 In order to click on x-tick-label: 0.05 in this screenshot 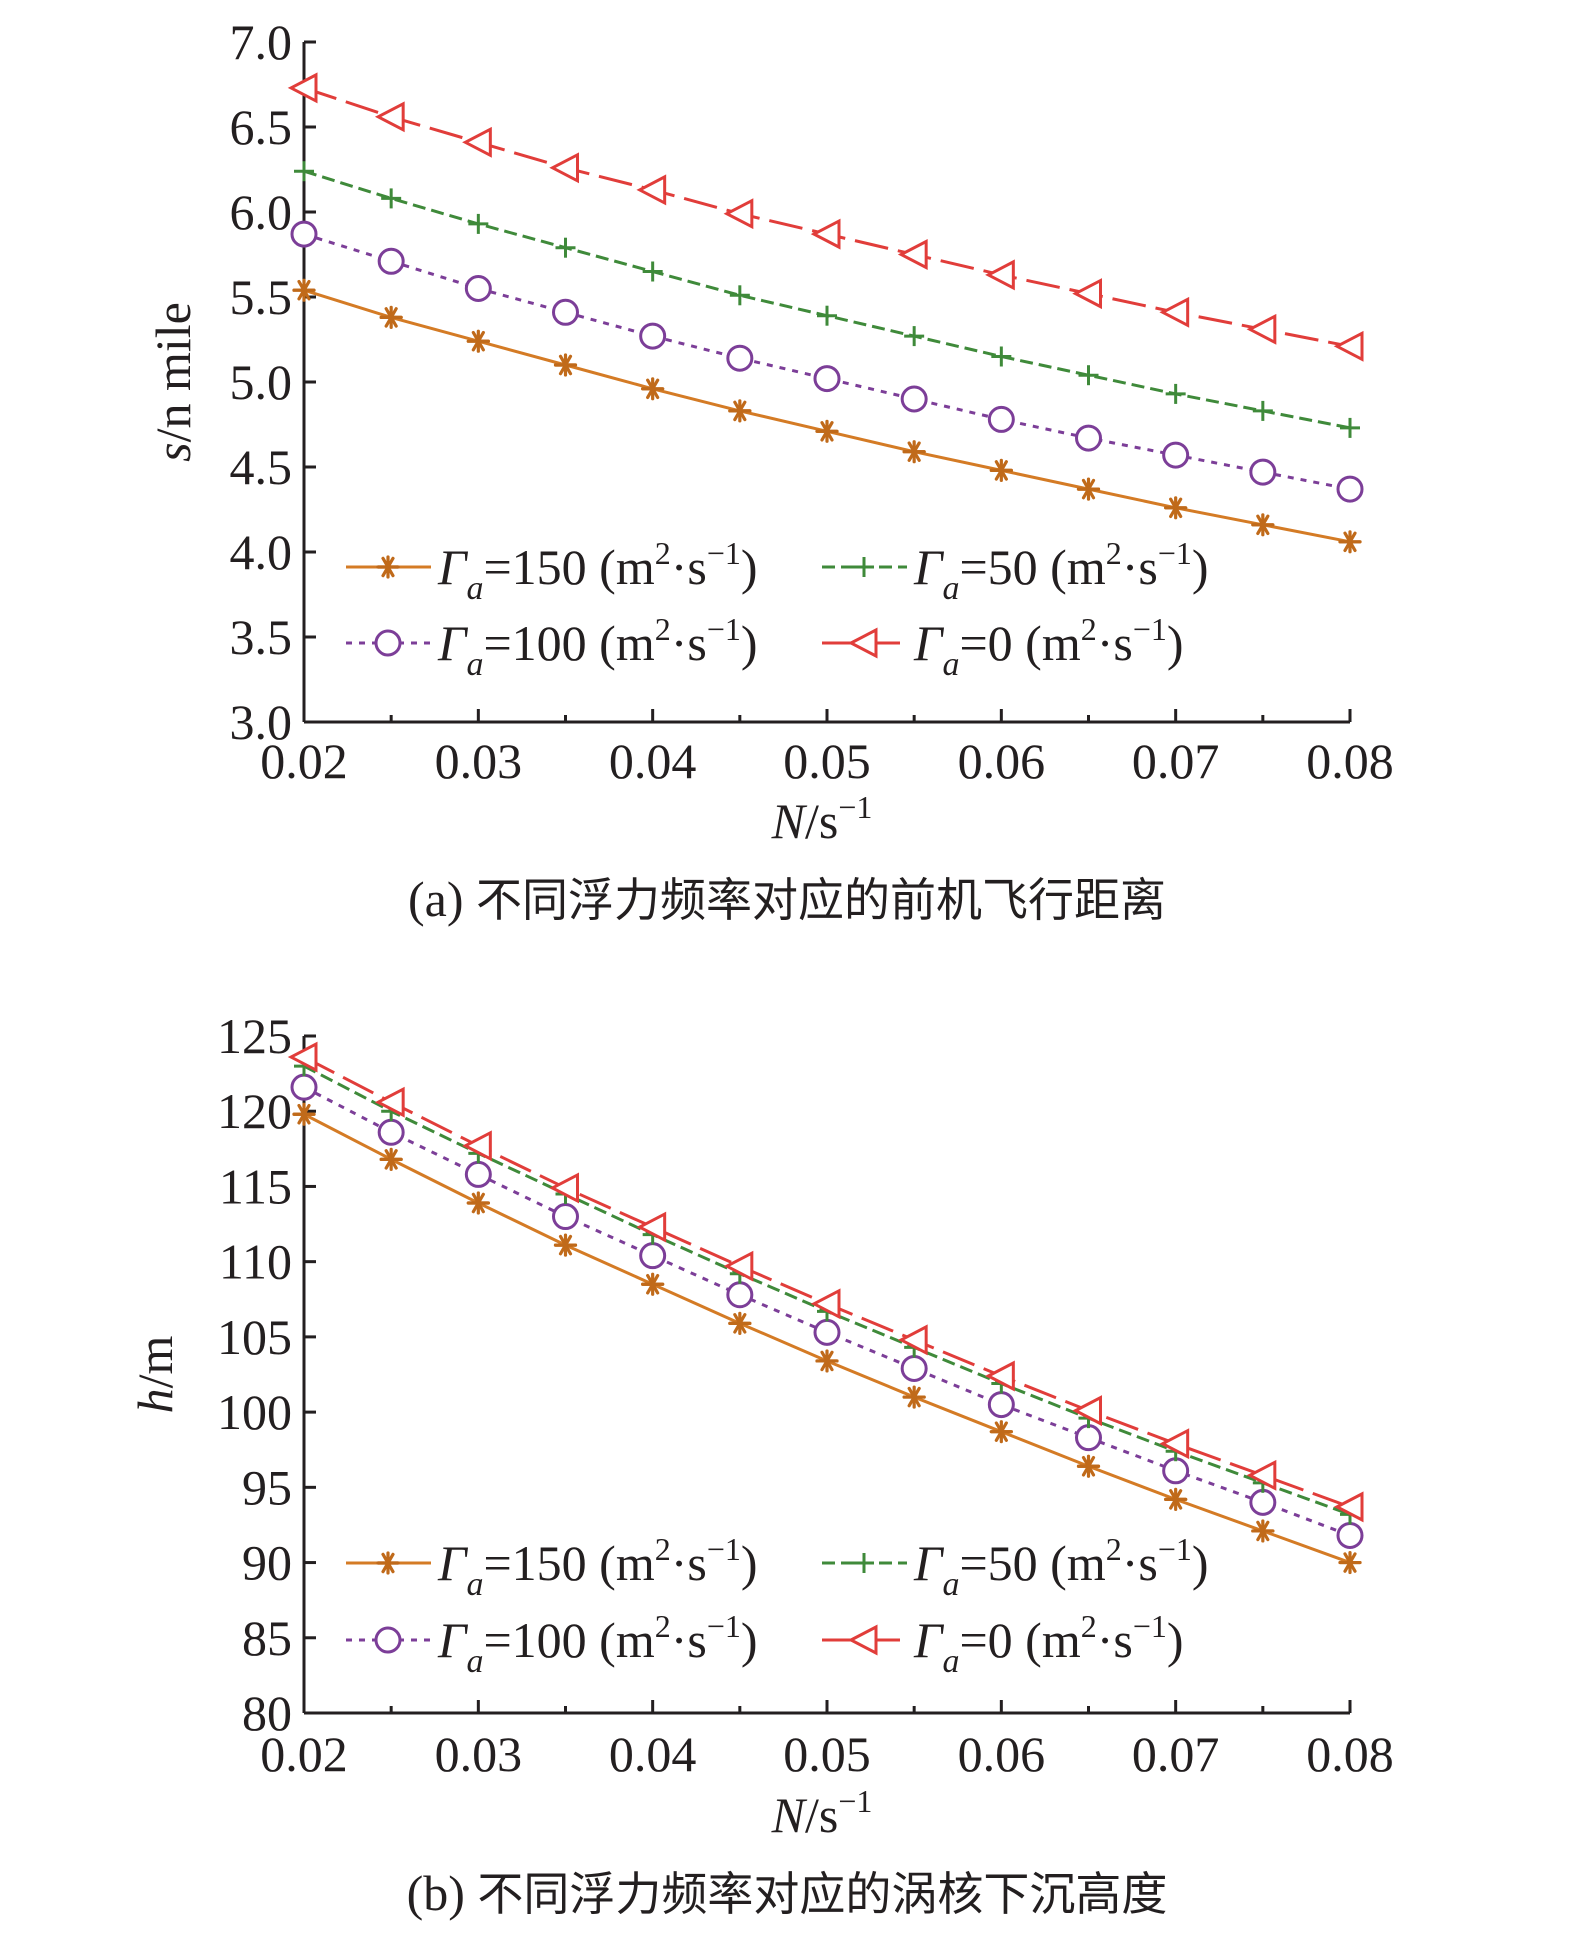, I will do `click(827, 761)`.